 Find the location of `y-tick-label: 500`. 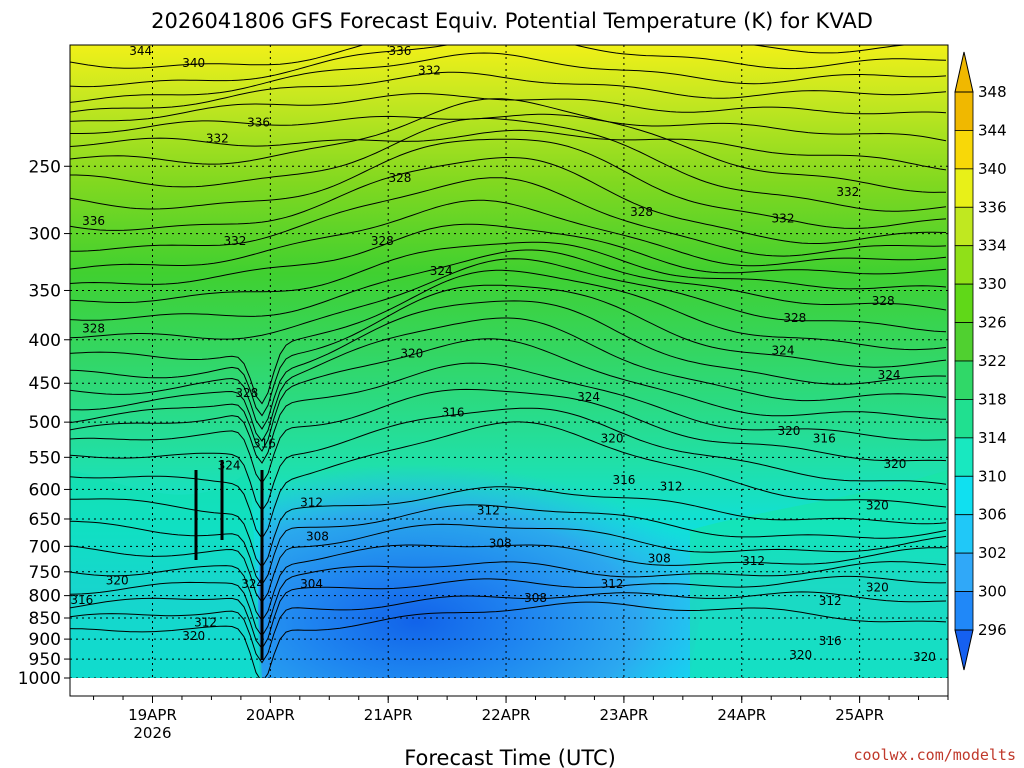

y-tick-label: 500 is located at coordinates (45, 423).